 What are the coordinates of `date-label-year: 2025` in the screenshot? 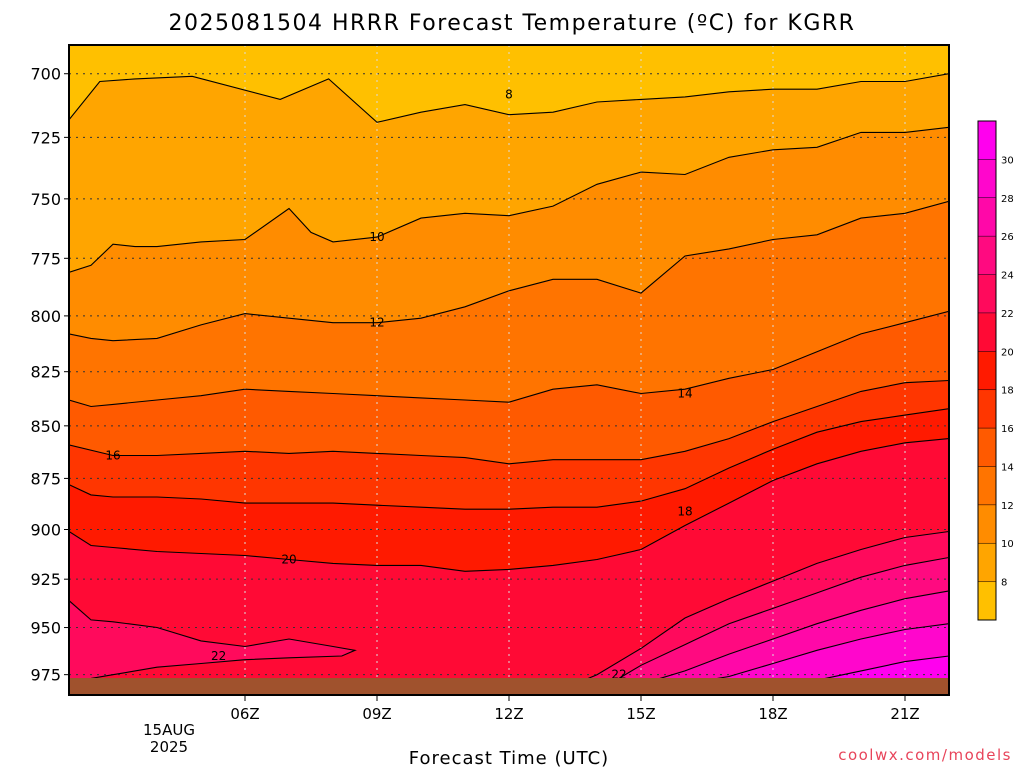 It's located at (169, 747).